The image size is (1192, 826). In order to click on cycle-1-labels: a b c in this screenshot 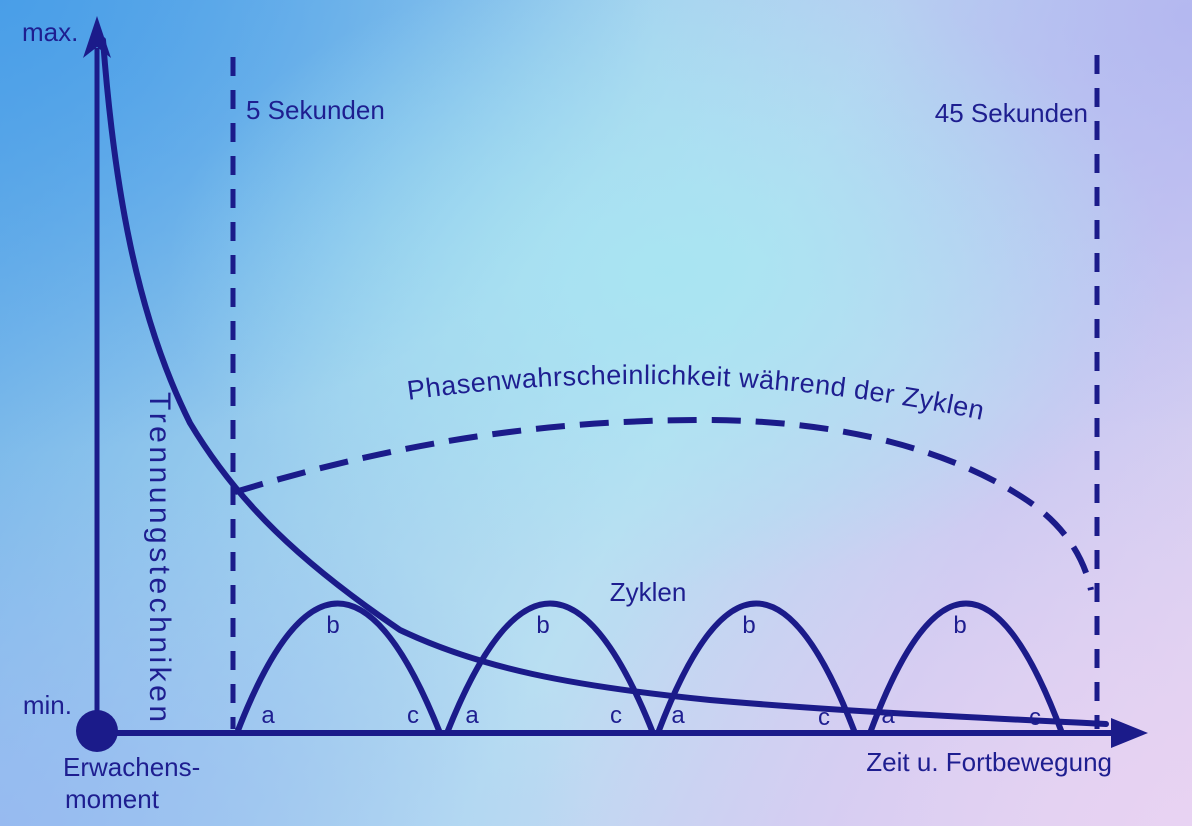, I will do `click(340, 670)`.